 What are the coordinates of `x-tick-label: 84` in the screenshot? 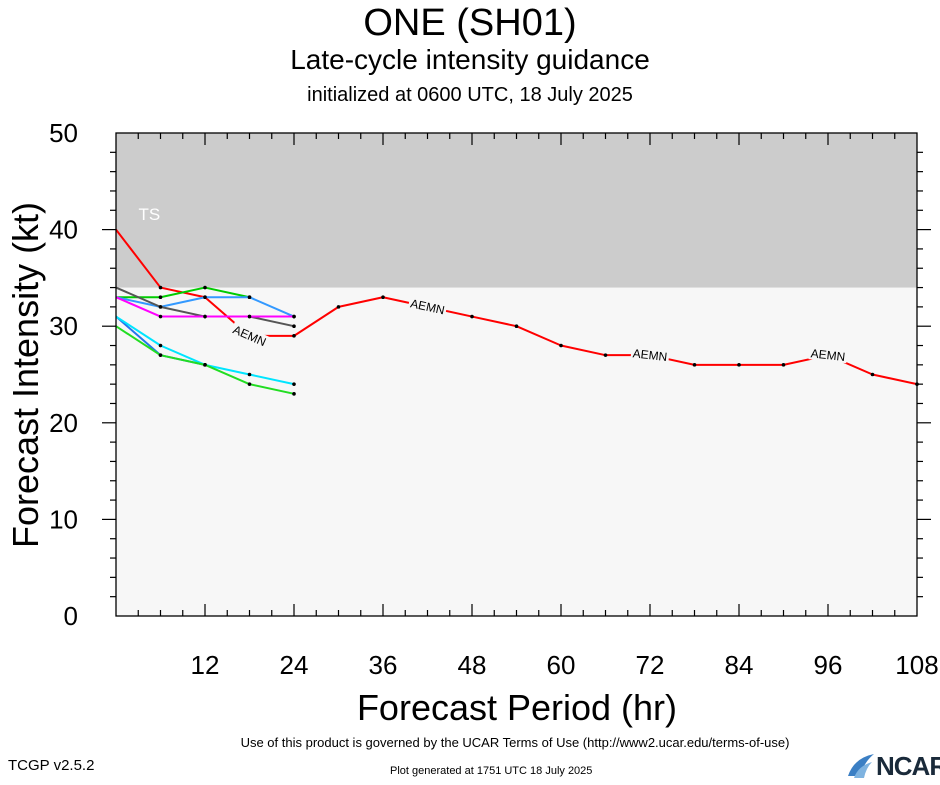 It's located at (739, 665).